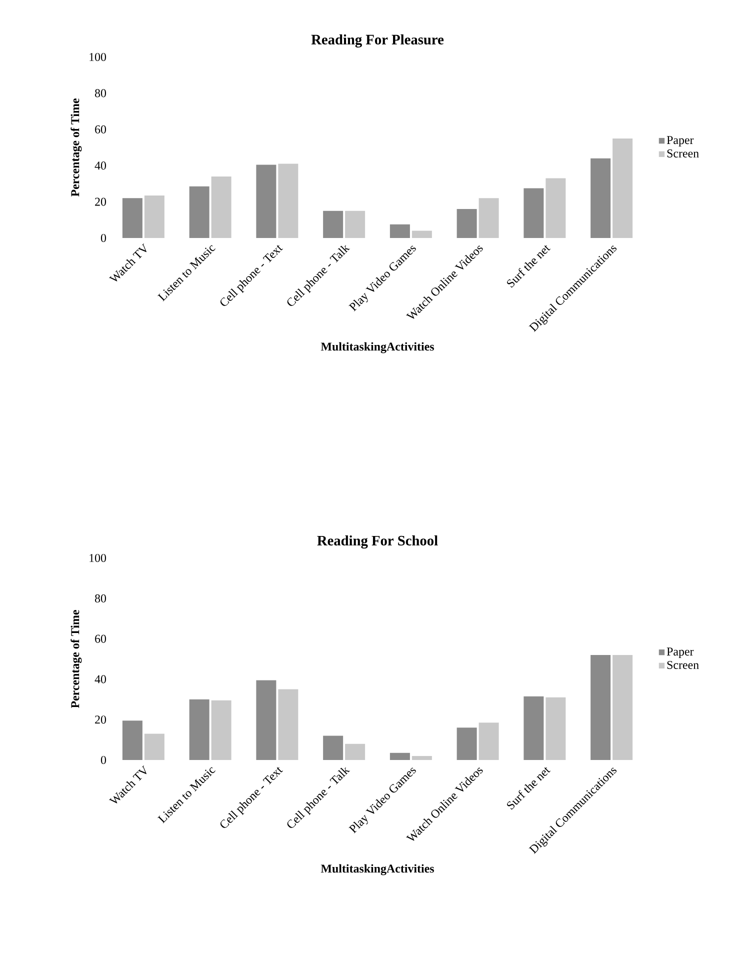 The height and width of the screenshot is (966, 743). What do you see at coordinates (377, 41) in the screenshot?
I see `chart-title: Reading For Pleasure` at bounding box center [377, 41].